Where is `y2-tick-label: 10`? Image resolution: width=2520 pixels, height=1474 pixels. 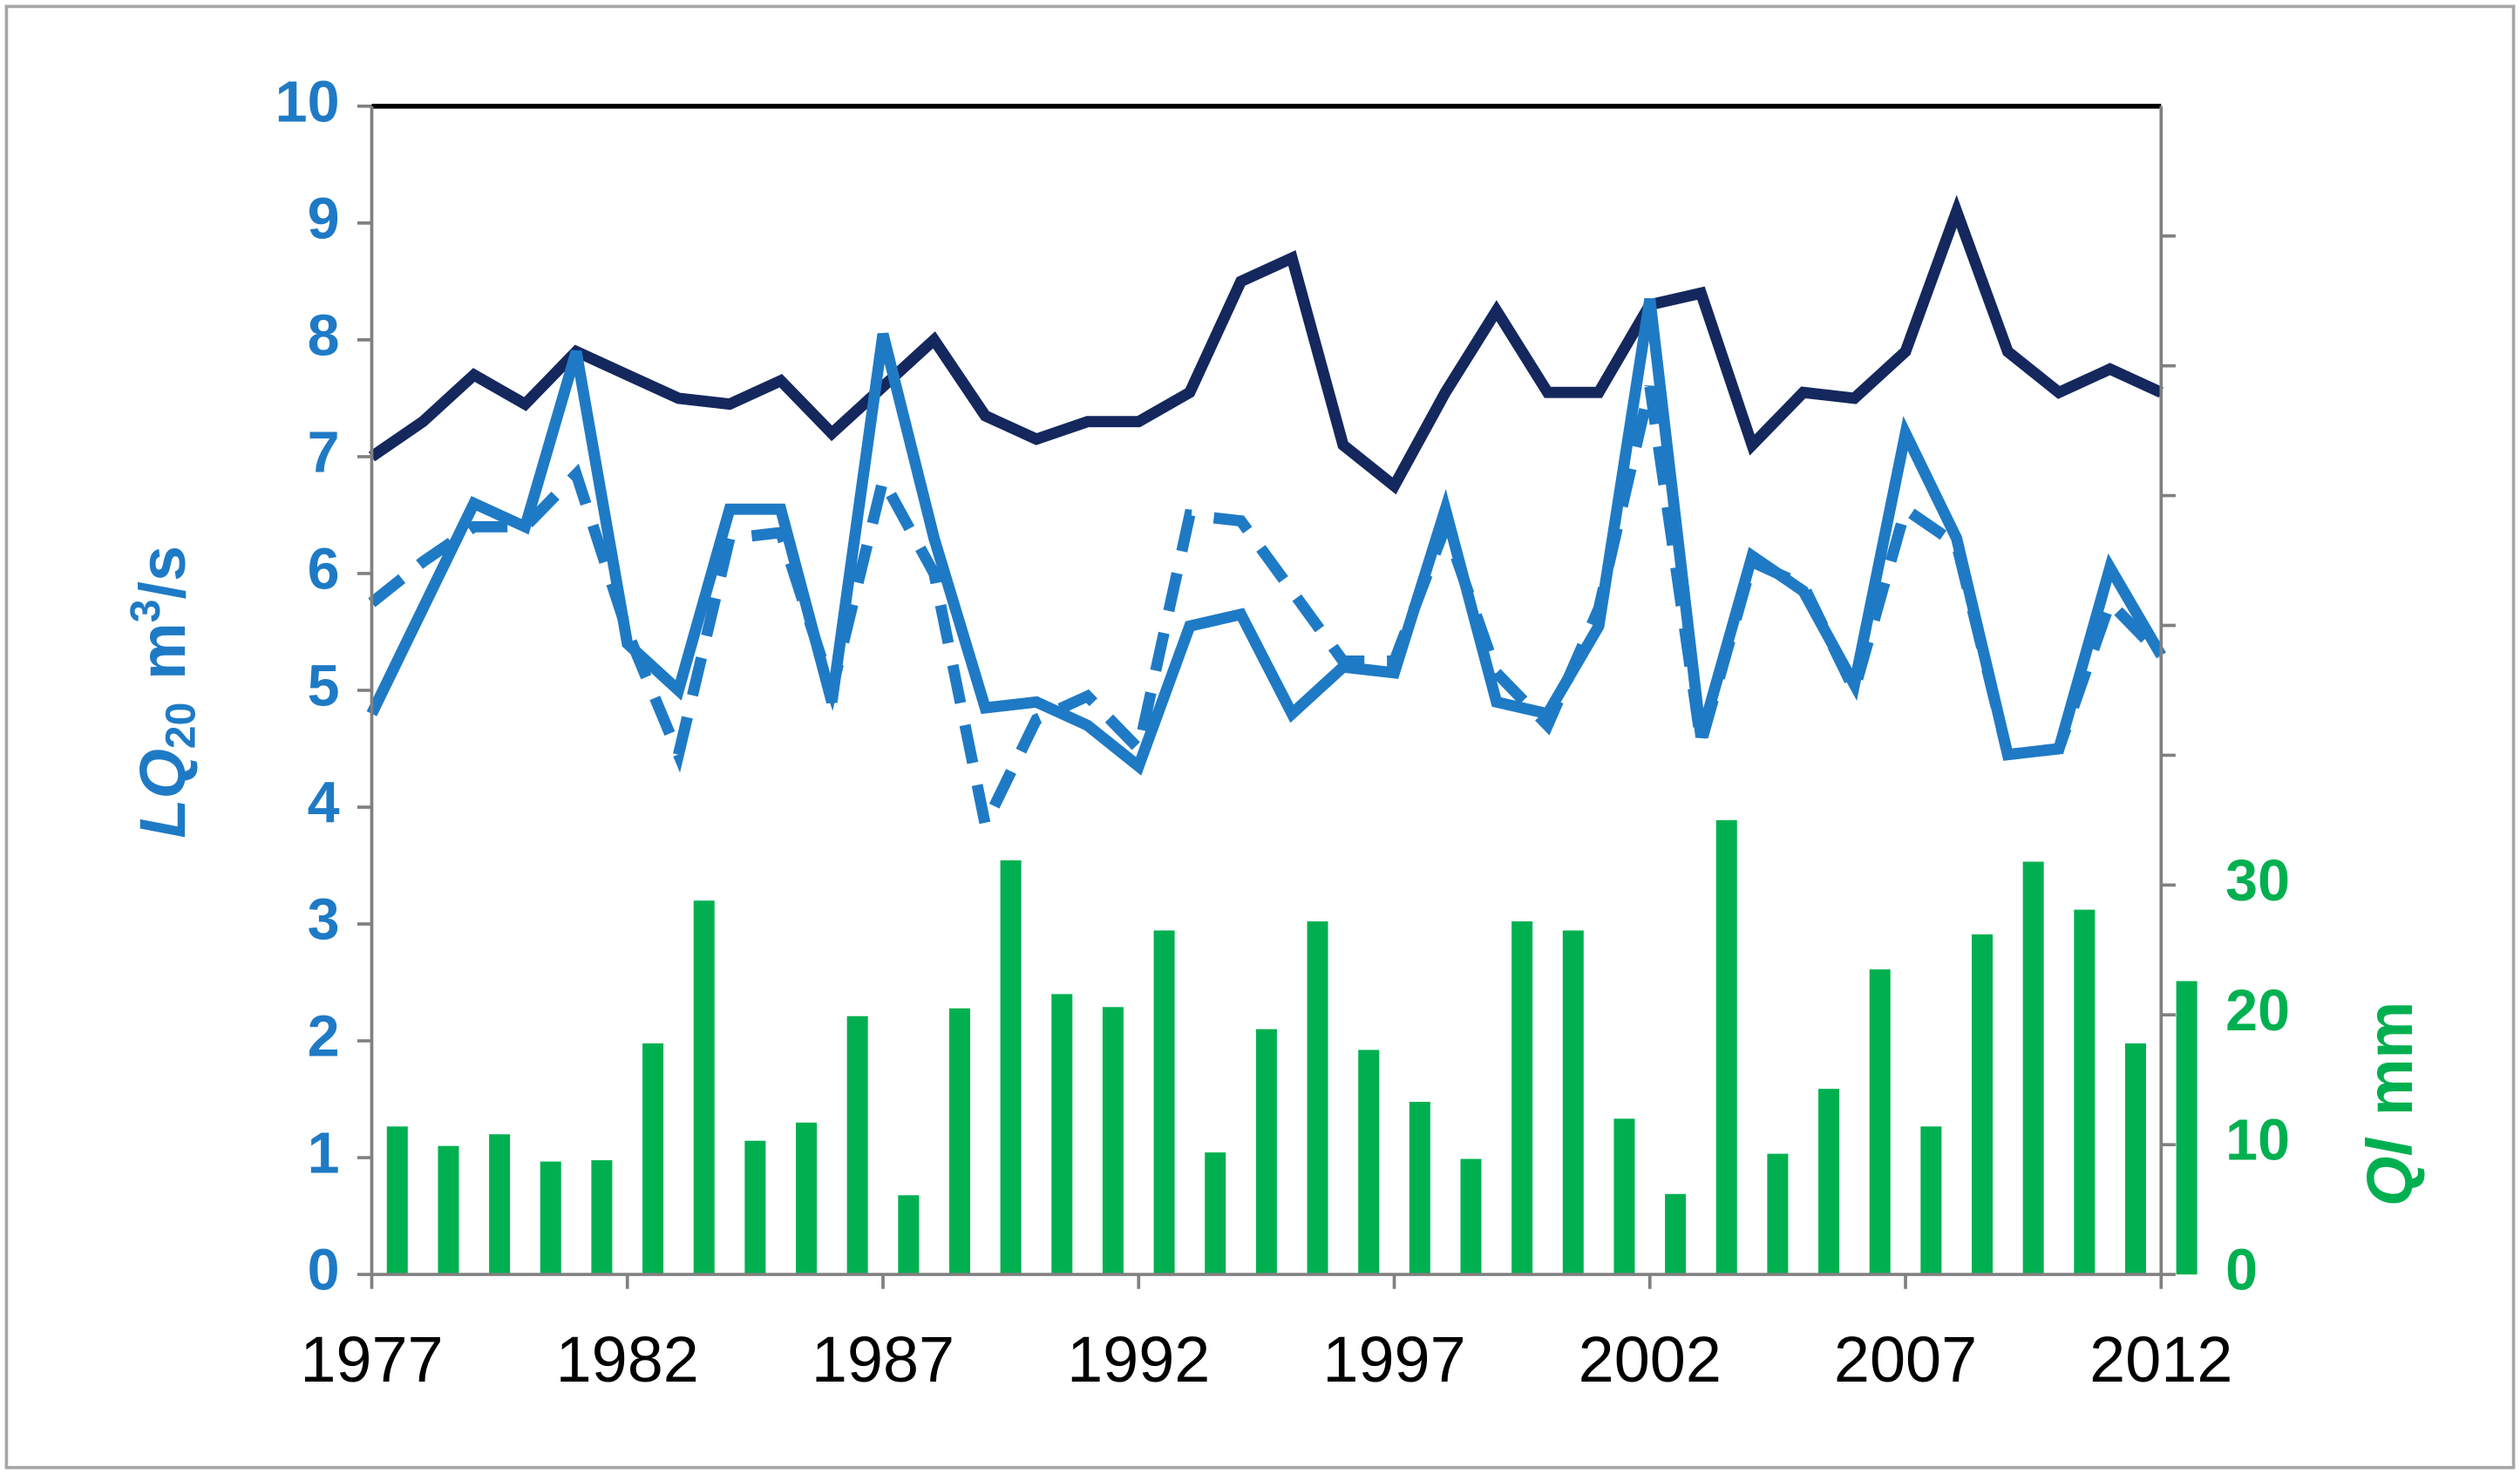
y2-tick-label: 10 is located at coordinates (2257, 1141).